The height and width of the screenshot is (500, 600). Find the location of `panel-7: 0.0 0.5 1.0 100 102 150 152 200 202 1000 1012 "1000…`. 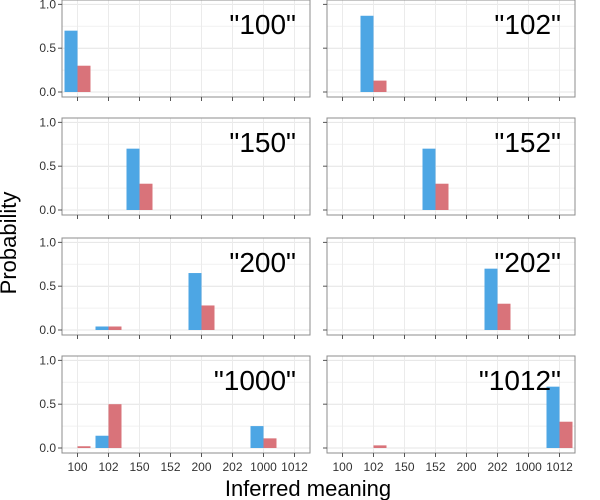

panel-7: 0.0 0.5 1.0 100 102 150 152 200 202 1000 1012 "1000… is located at coordinates (175, 413).